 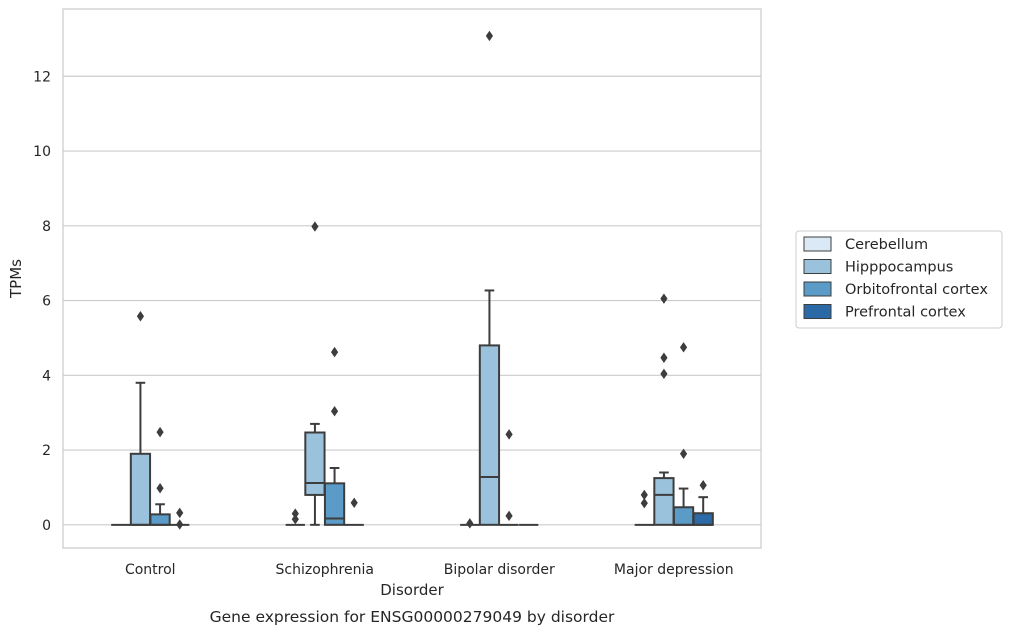 What do you see at coordinates (886, 245) in the screenshot?
I see `legend-label: Cerebellum` at bounding box center [886, 245].